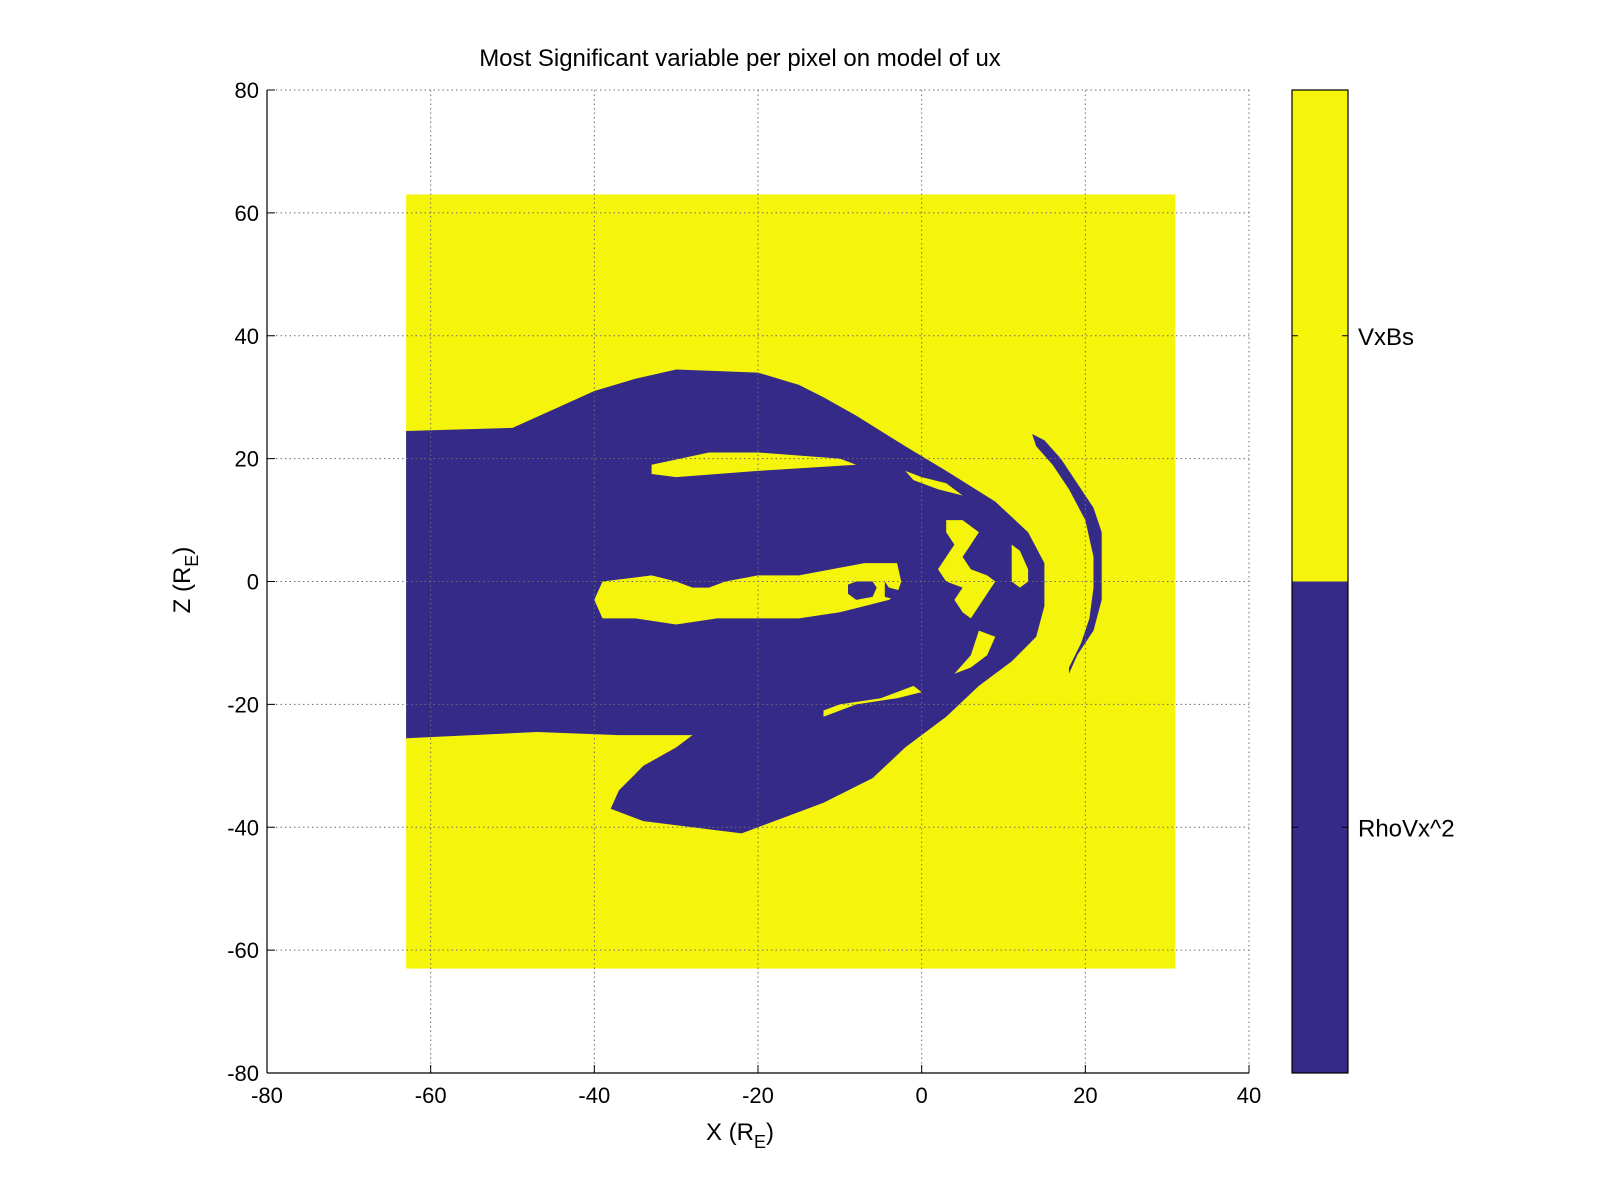 This screenshot has height=1200, width=1600. What do you see at coordinates (1085, 1095) in the screenshot?
I see `x-tick-label: 20` at bounding box center [1085, 1095].